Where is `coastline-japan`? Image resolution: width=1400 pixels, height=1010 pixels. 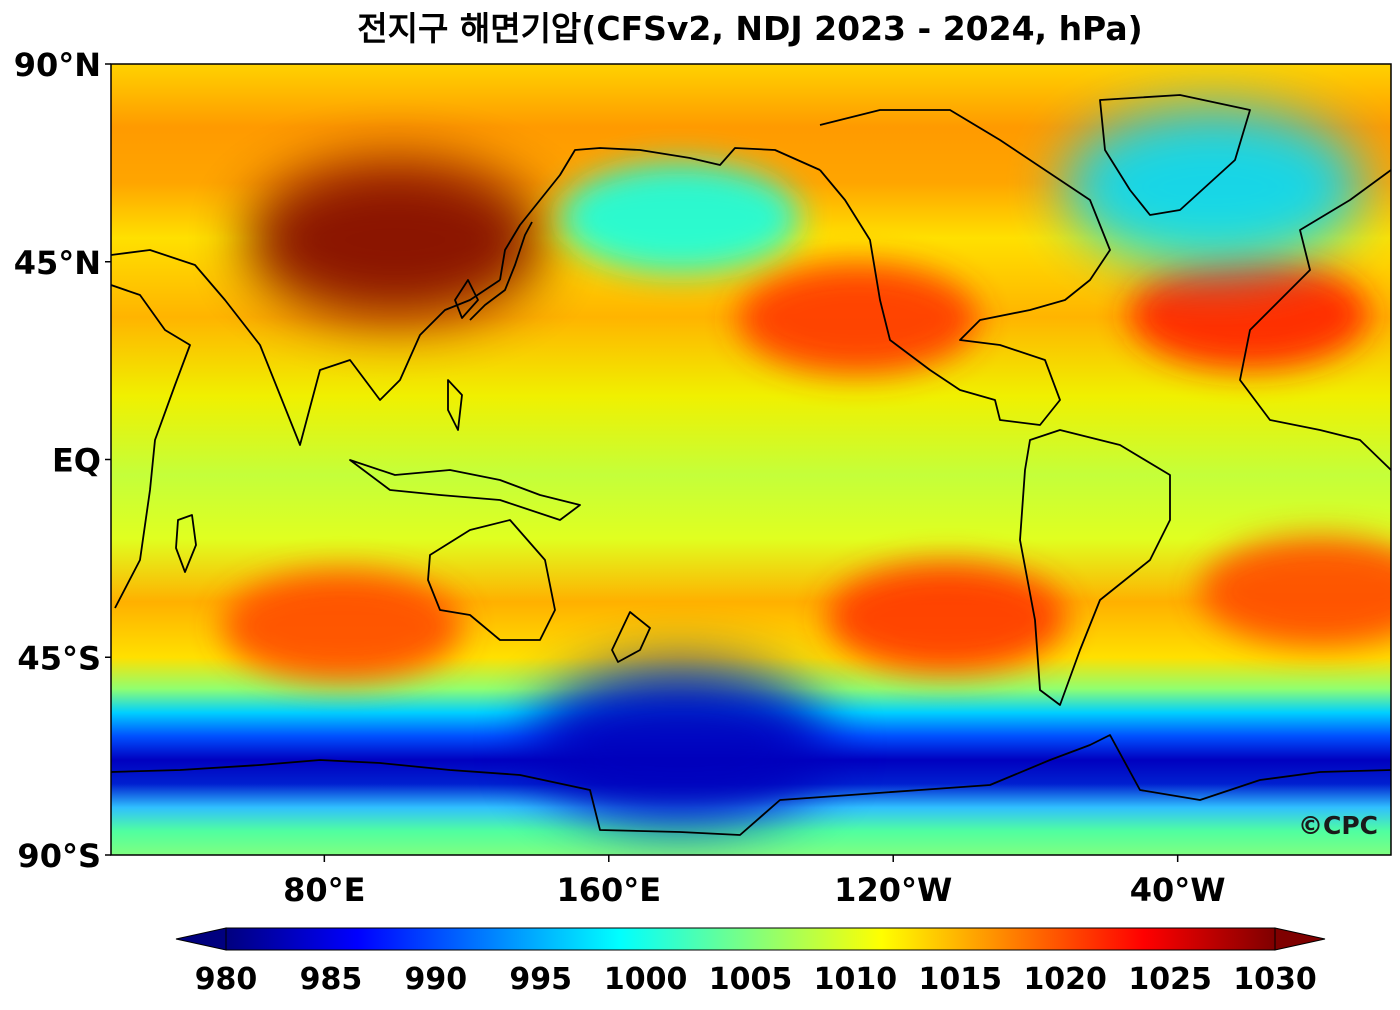 coastline-japan is located at coordinates (501, 271).